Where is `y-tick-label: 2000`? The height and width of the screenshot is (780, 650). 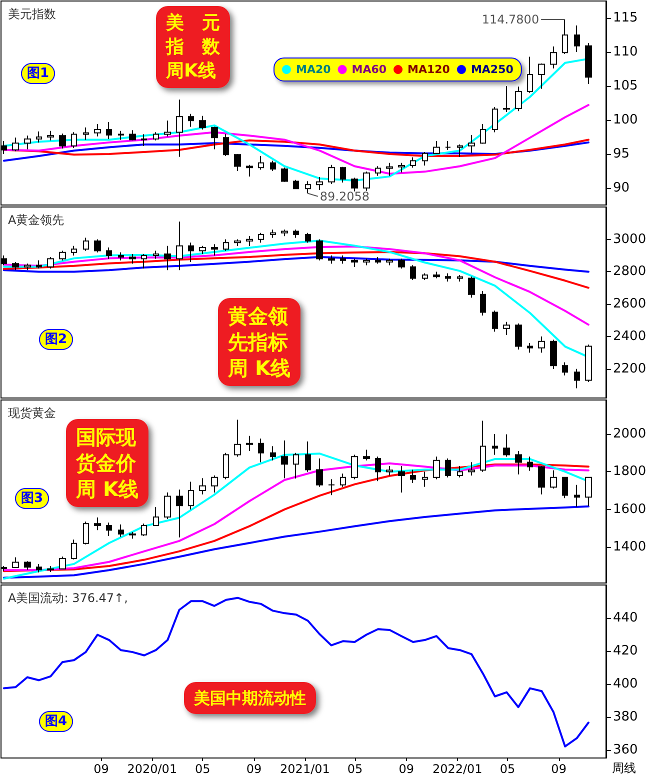
y-tick-label: 2000 is located at coordinates (629, 434).